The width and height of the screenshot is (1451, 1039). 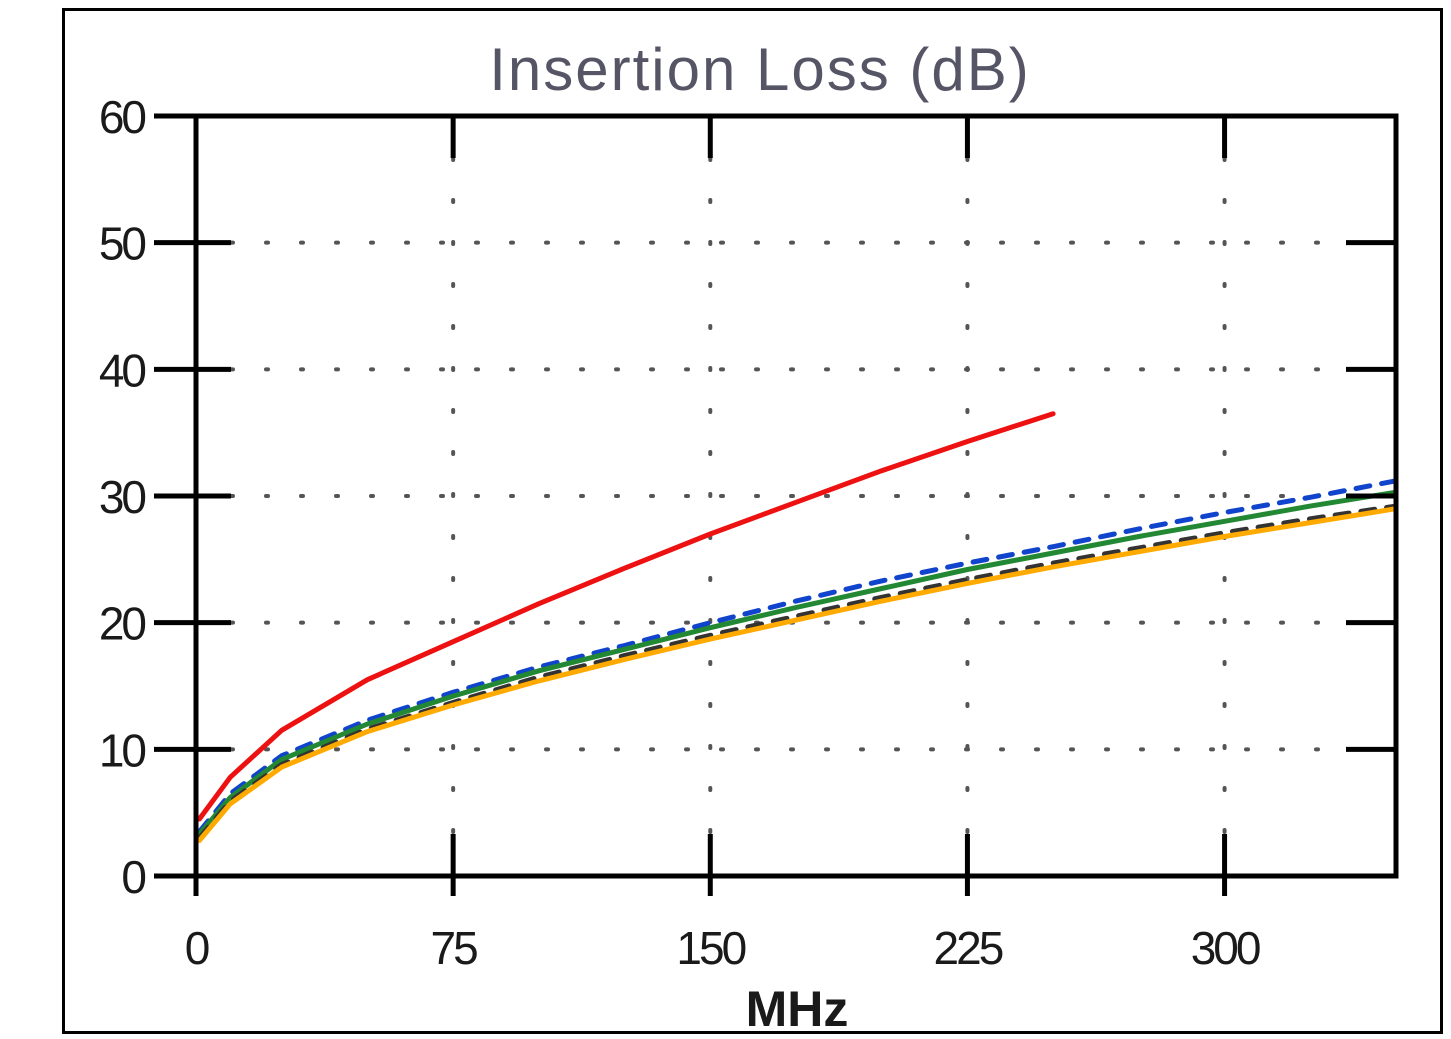 What do you see at coordinates (454, 948) in the screenshot?
I see `x-tick-label: 75` at bounding box center [454, 948].